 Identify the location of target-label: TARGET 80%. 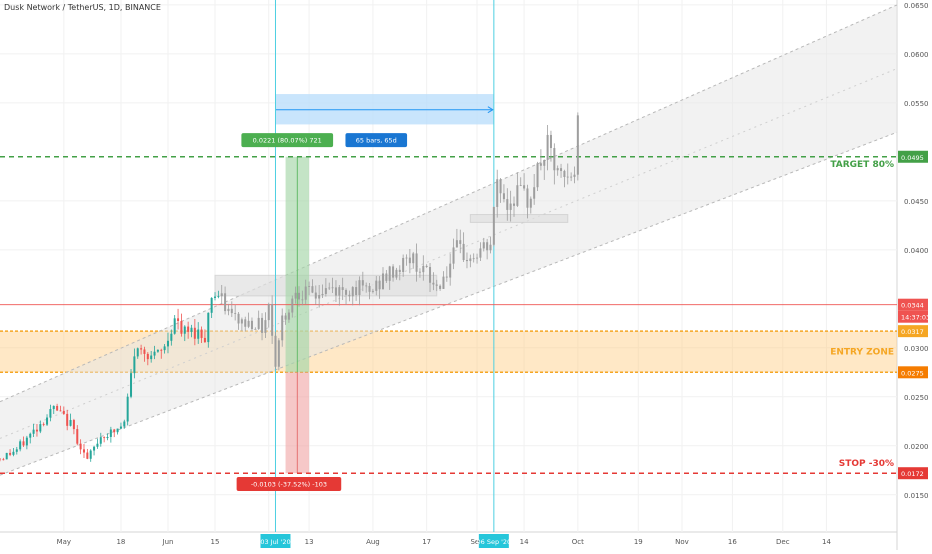
(862, 165).